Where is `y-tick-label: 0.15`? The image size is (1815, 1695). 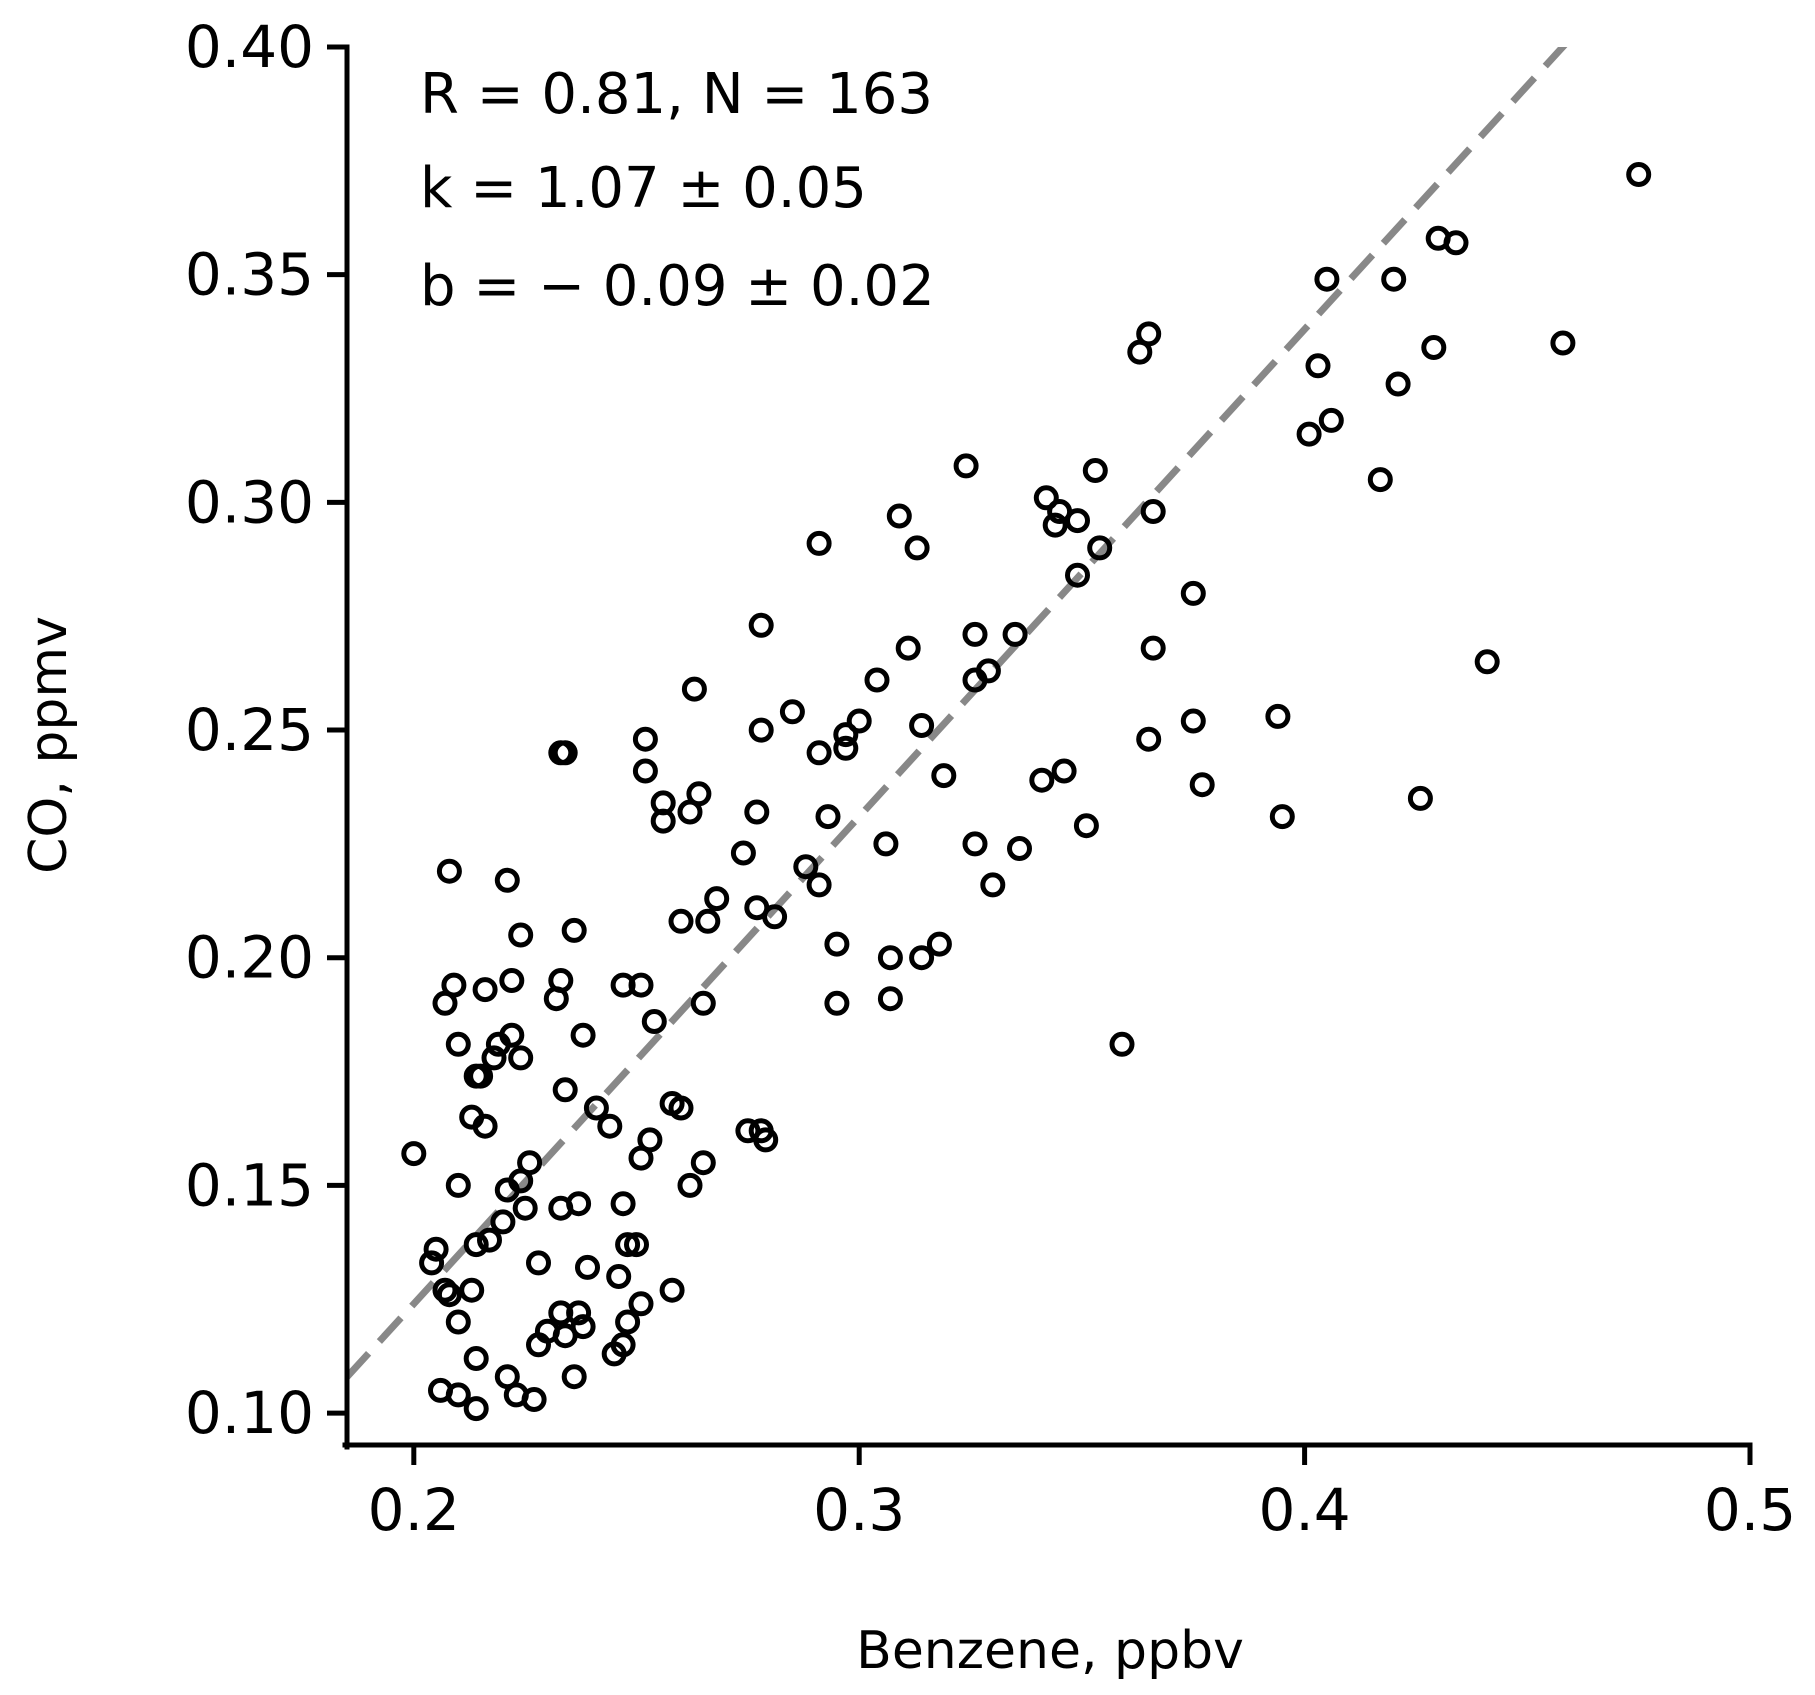 y-tick-label: 0.15 is located at coordinates (249, 1185).